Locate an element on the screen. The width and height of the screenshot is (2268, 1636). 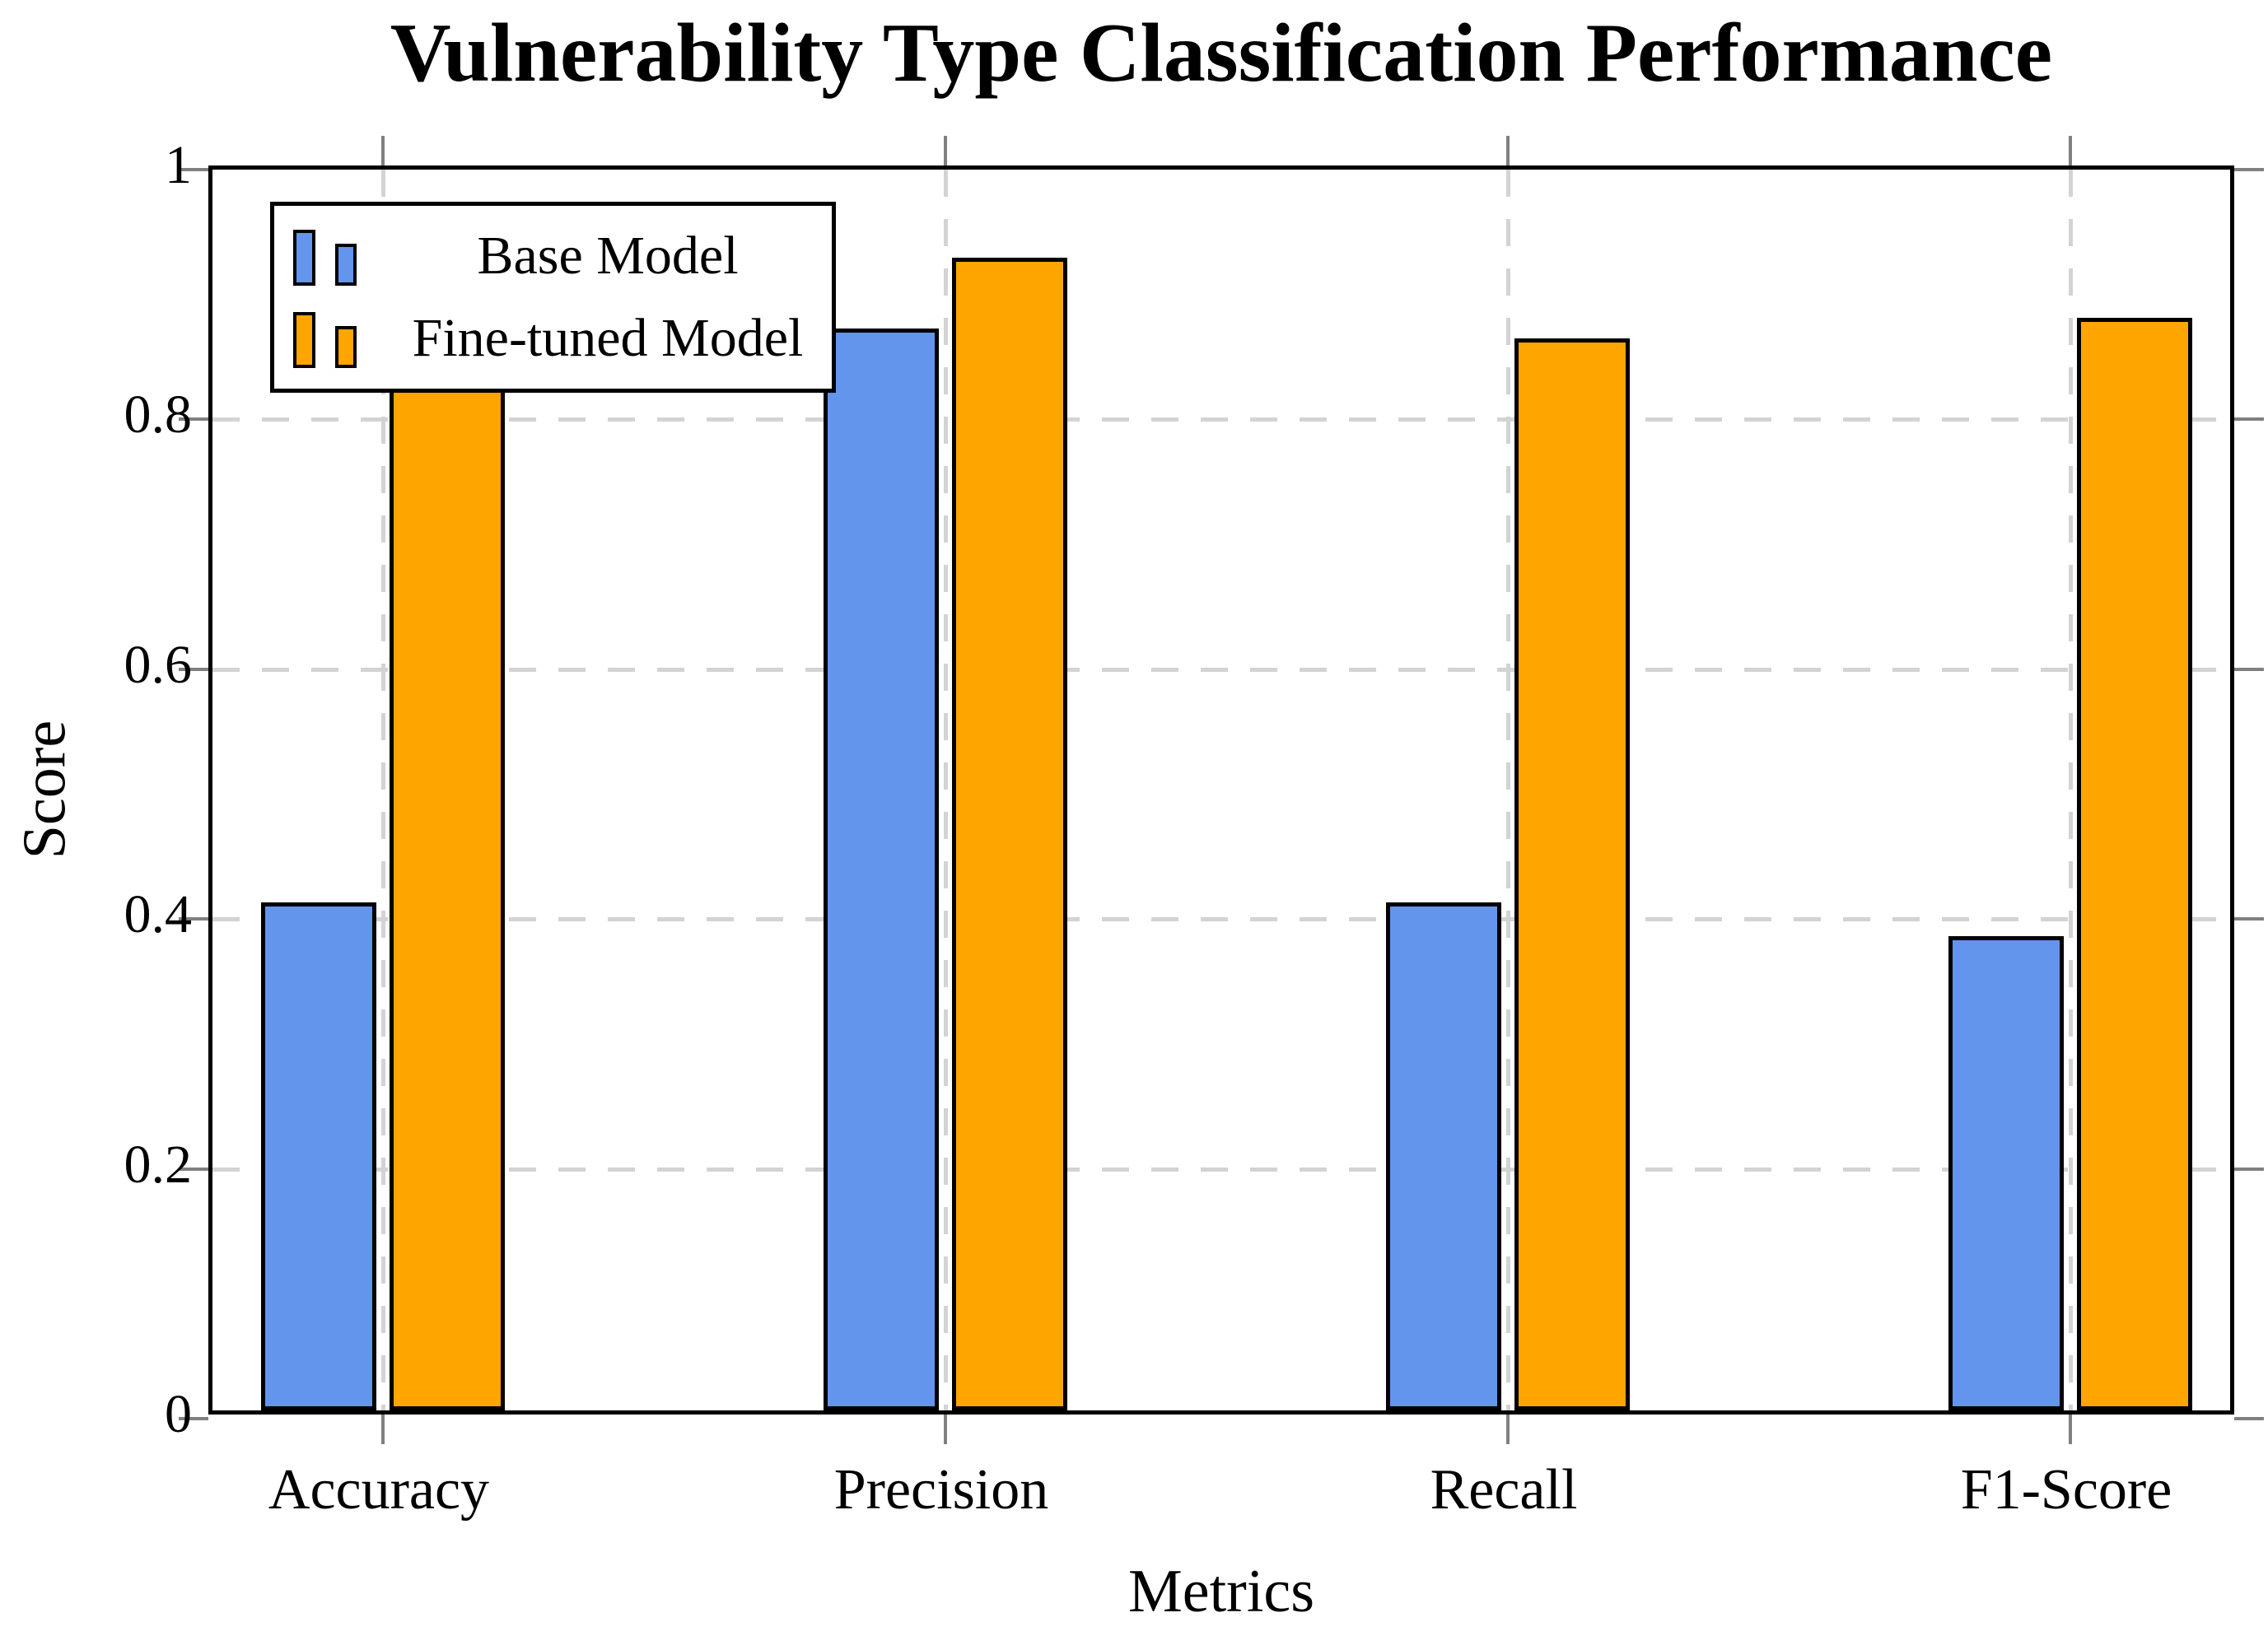
x-tick-label: Precision is located at coordinates (941, 1490).